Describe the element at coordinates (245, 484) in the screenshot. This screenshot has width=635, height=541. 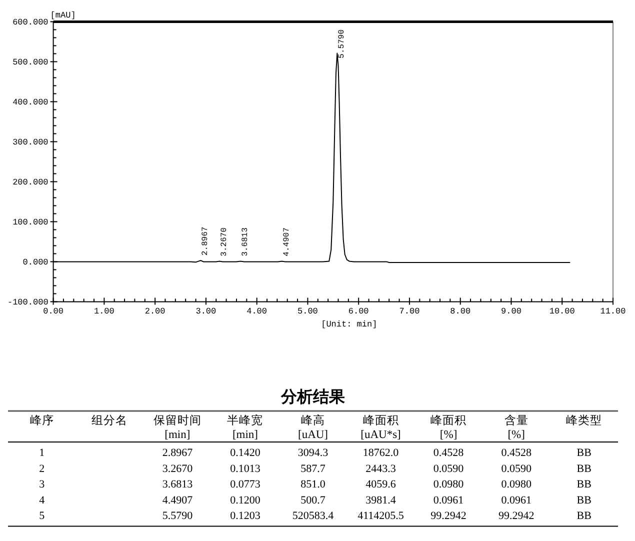
I see `text: 0.0773` at that location.